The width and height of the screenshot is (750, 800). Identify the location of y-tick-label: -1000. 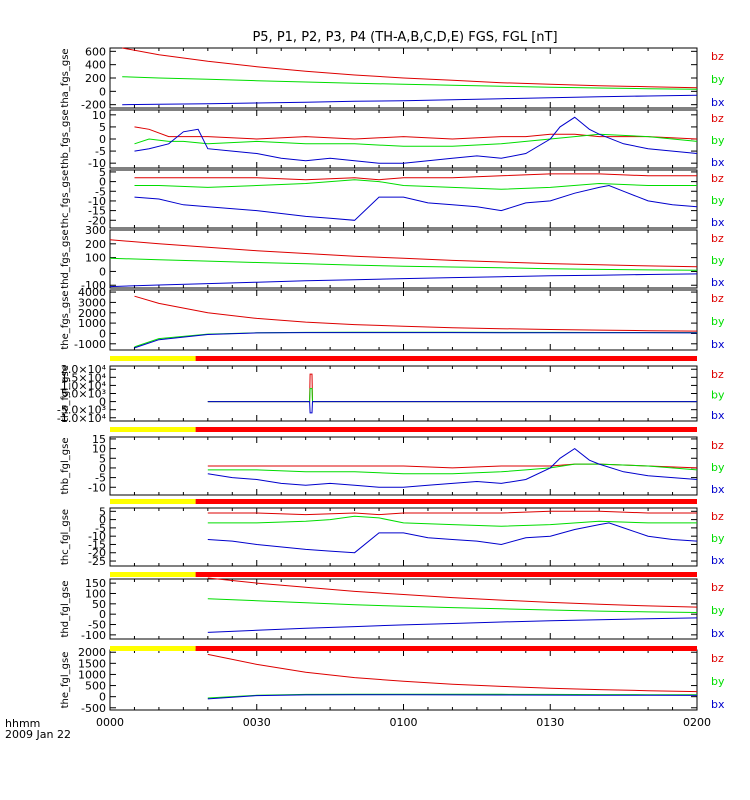
(90, 344).